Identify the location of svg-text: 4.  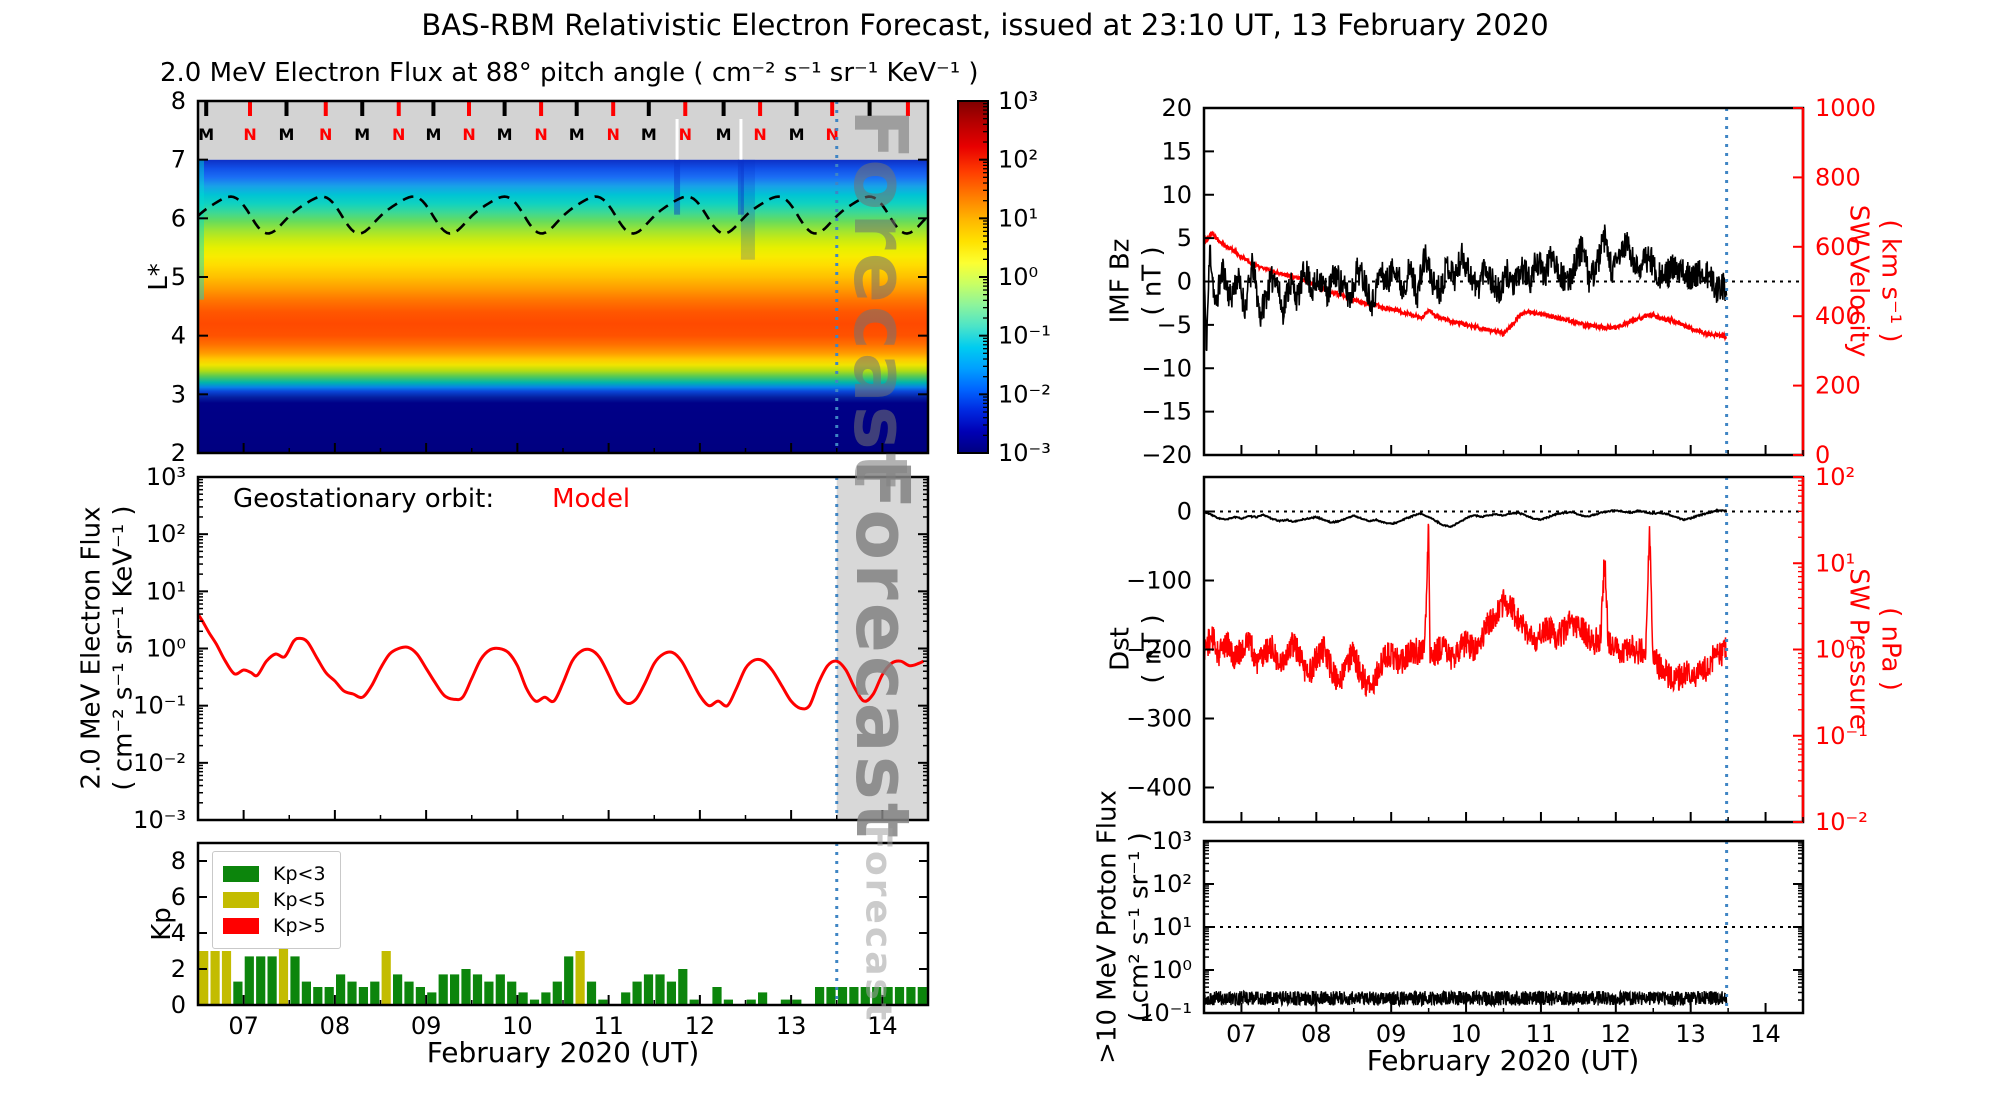
(178, 933).